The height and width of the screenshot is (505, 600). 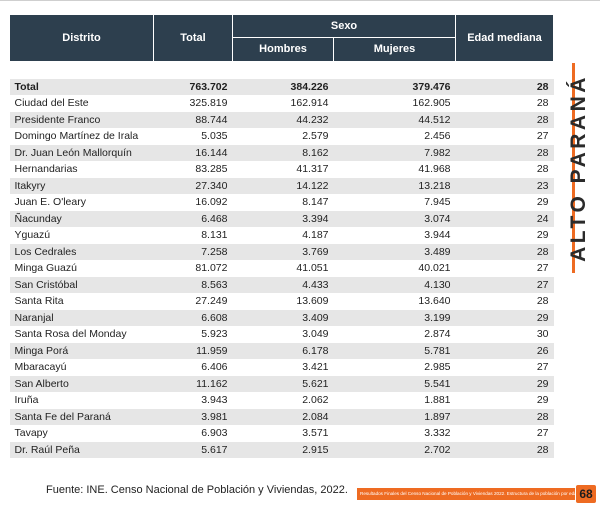 What do you see at coordinates (193, 433) in the screenshot?
I see `cell-total: 6.903` at bounding box center [193, 433].